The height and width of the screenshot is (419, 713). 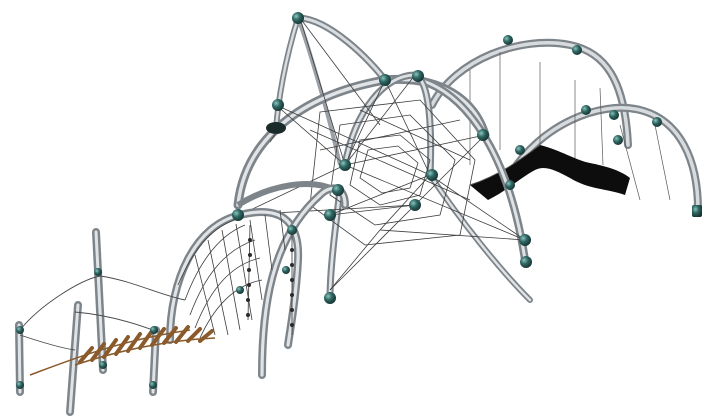 I want to click on bridge-planks, so click(x=146, y=344).